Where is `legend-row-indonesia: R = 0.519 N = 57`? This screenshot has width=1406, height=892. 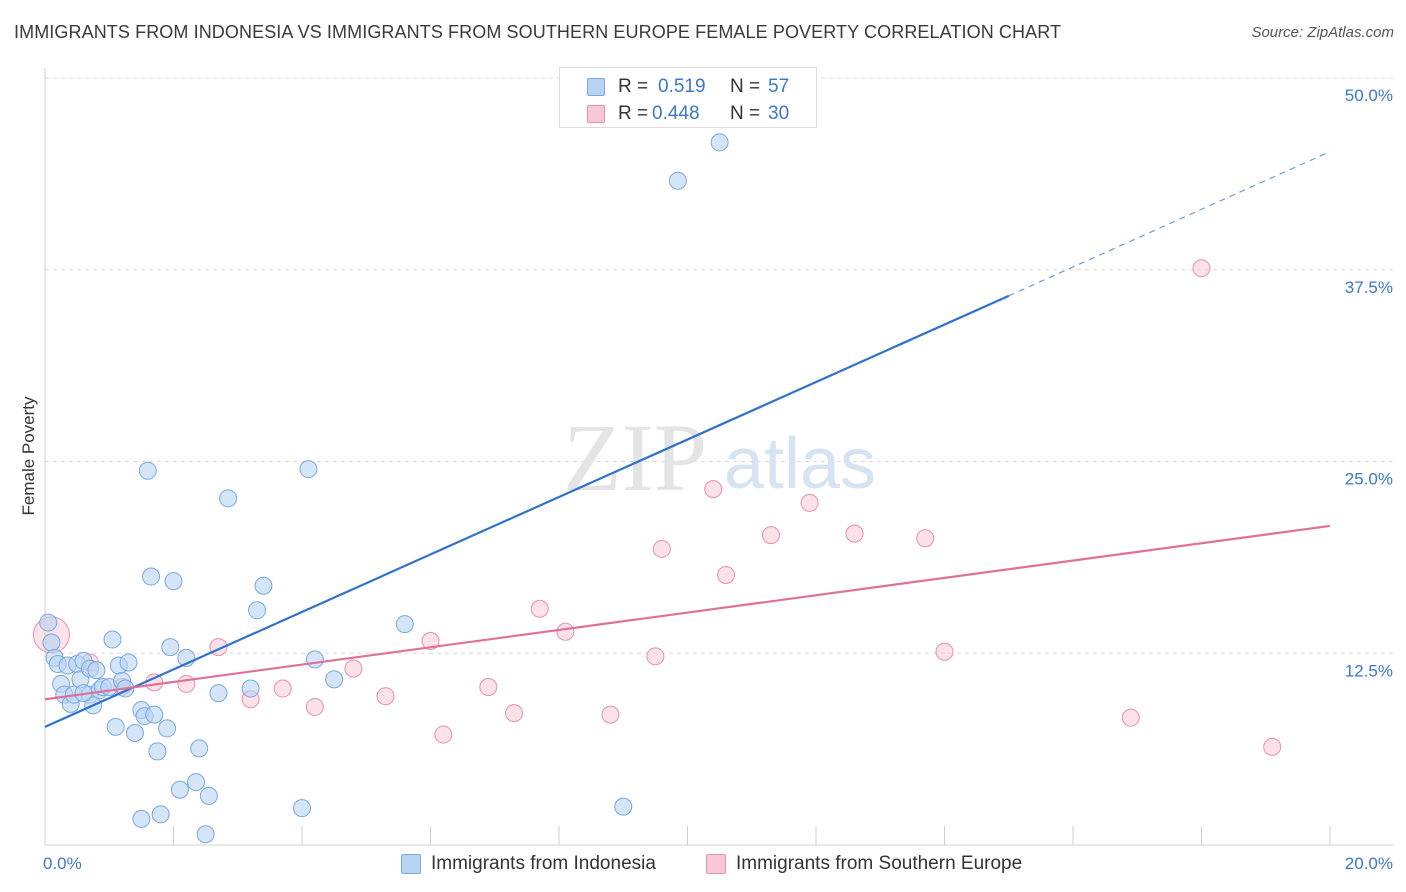 legend-row-indonesia: R = 0.519 N = 57 is located at coordinates (688, 87).